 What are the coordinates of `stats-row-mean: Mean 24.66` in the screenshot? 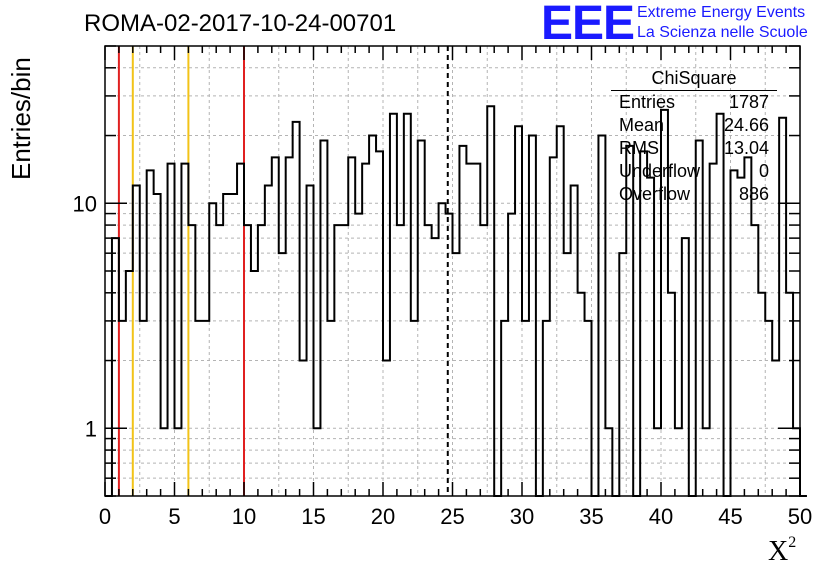 It's located at (694, 125).